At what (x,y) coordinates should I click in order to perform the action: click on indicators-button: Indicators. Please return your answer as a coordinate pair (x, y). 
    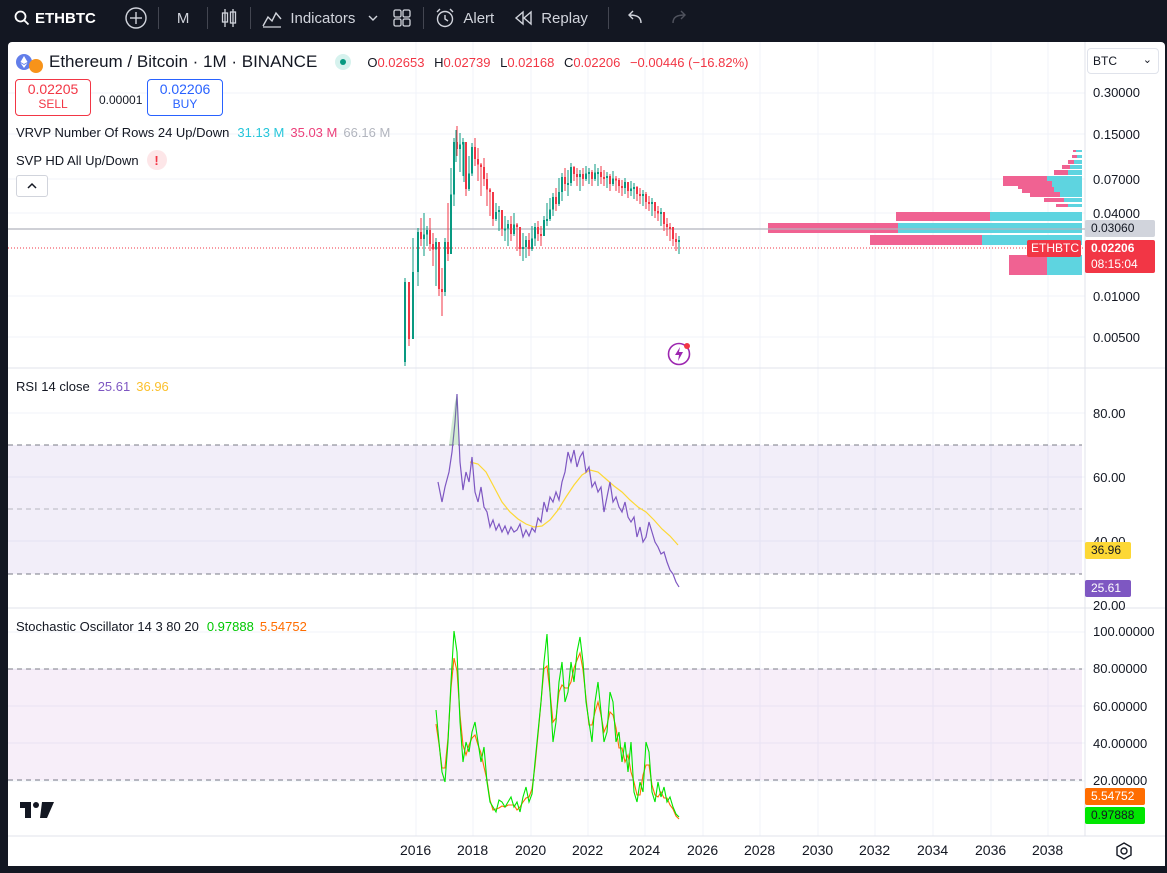
    Looking at the image, I should click on (308, 18).